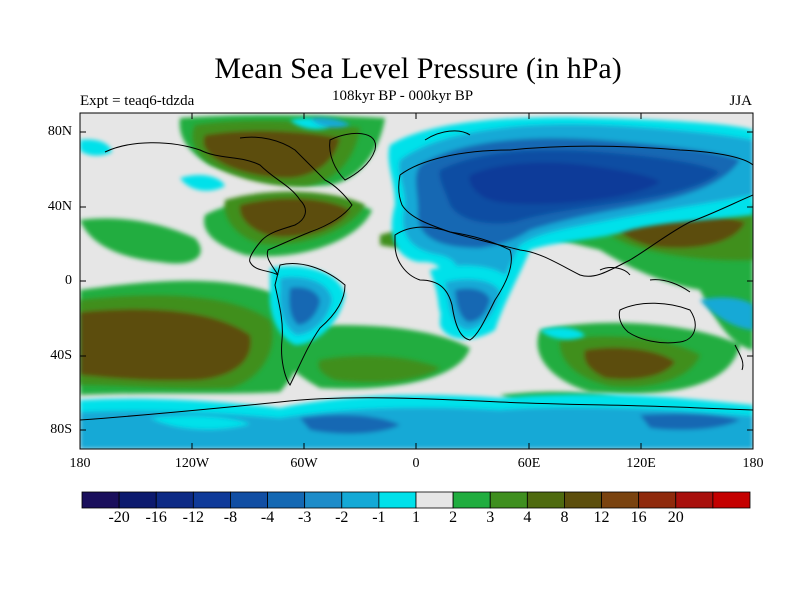 The image size is (800, 600). What do you see at coordinates (529, 463) in the screenshot?
I see `x-tick-label: 60E` at bounding box center [529, 463].